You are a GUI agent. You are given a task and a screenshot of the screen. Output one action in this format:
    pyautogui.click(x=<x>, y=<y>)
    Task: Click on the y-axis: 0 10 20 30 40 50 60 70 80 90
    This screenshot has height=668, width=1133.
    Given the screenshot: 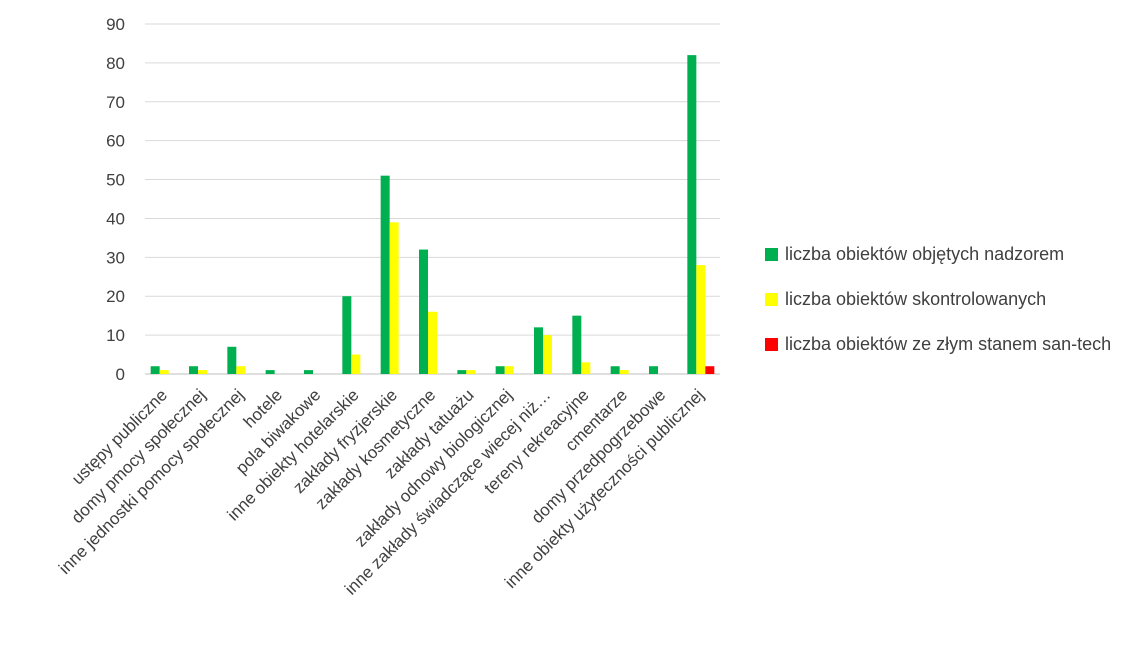 What is the action you would take?
    pyautogui.click(x=115, y=199)
    